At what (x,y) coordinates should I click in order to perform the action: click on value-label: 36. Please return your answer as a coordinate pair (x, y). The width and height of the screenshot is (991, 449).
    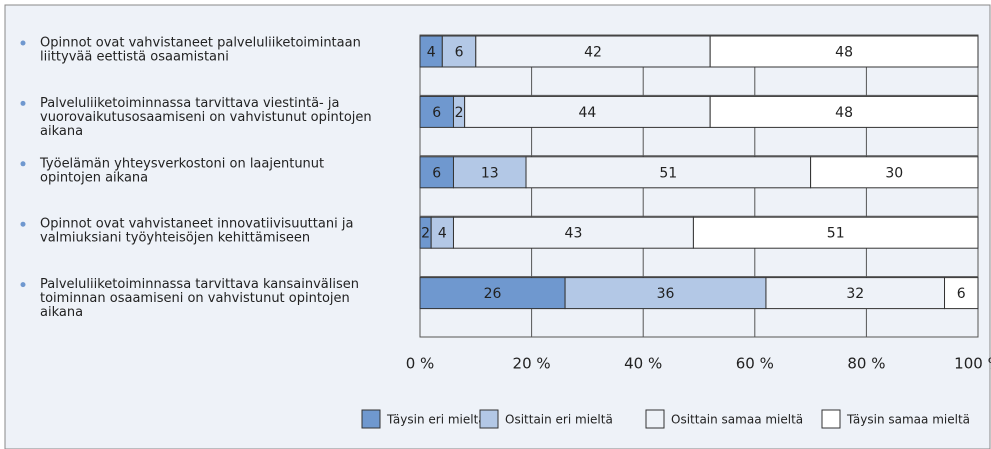
    Looking at the image, I should click on (666, 294).